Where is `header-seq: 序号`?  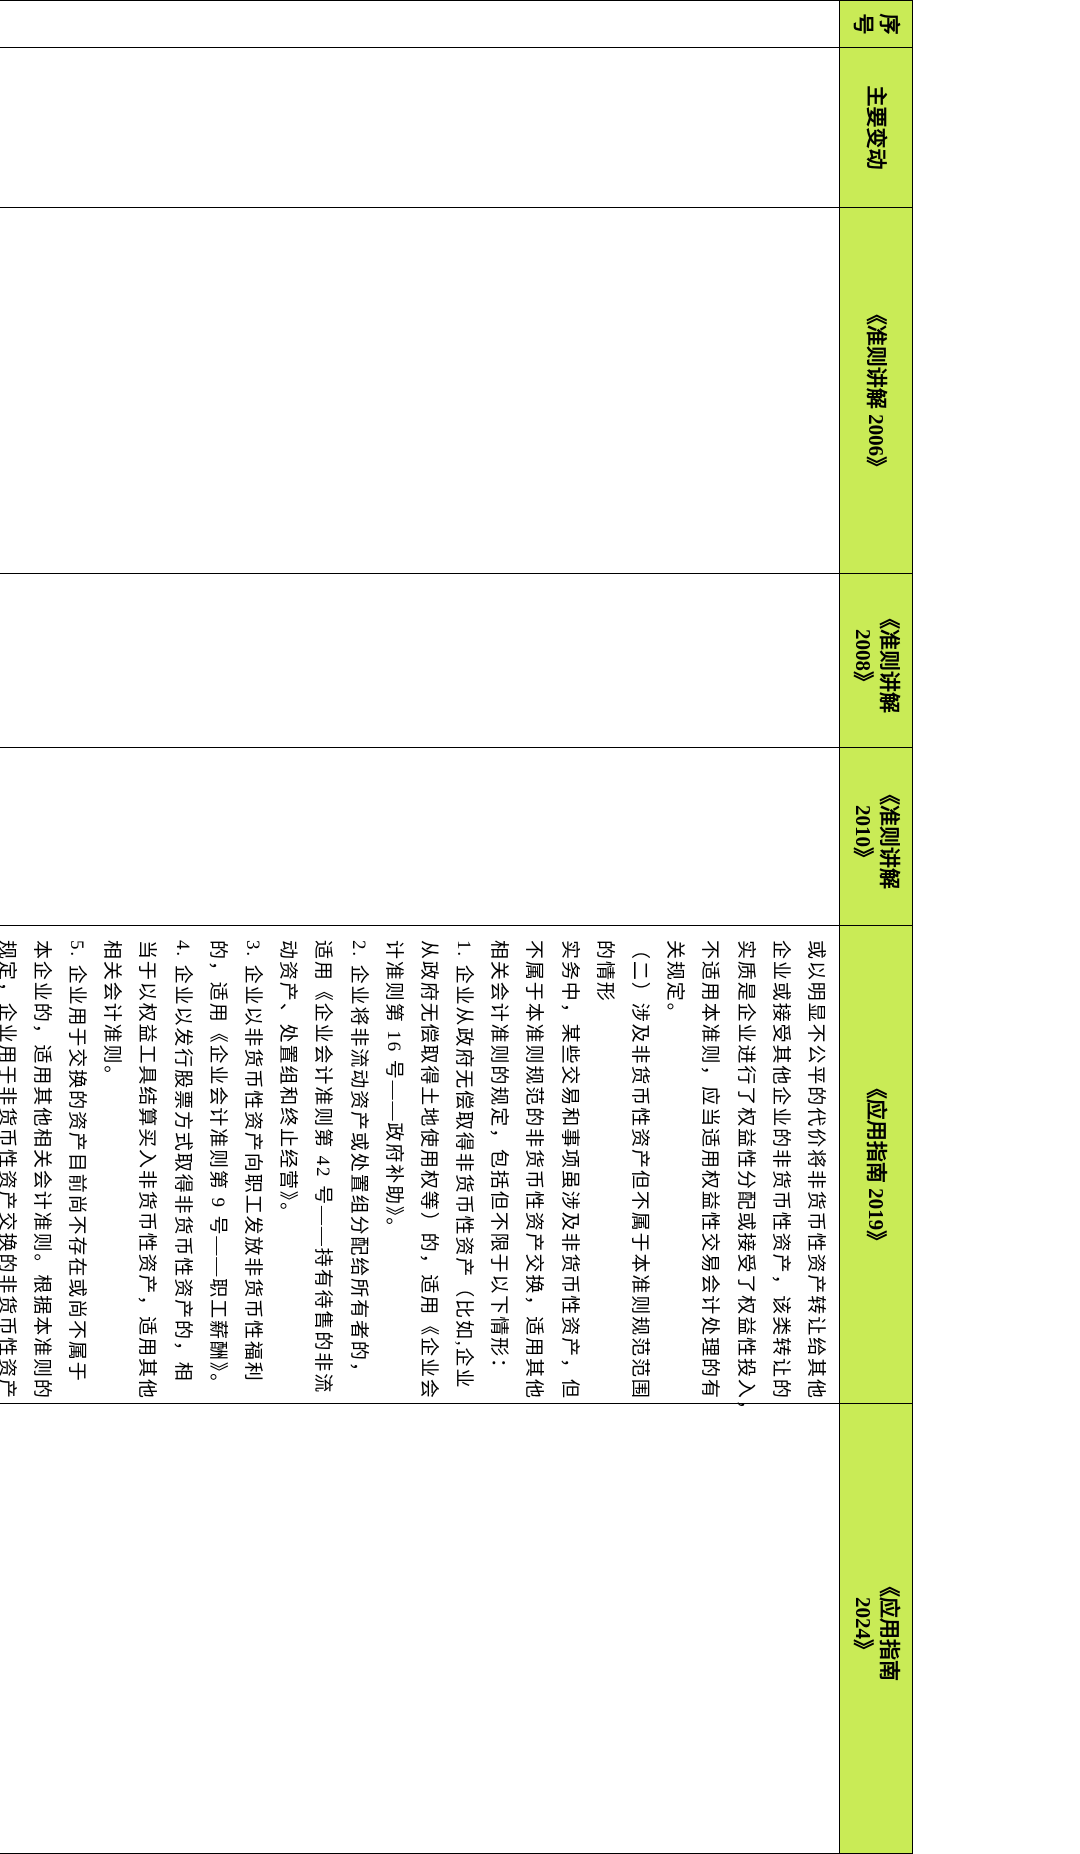 header-seq: 序号 is located at coordinates (876, 24).